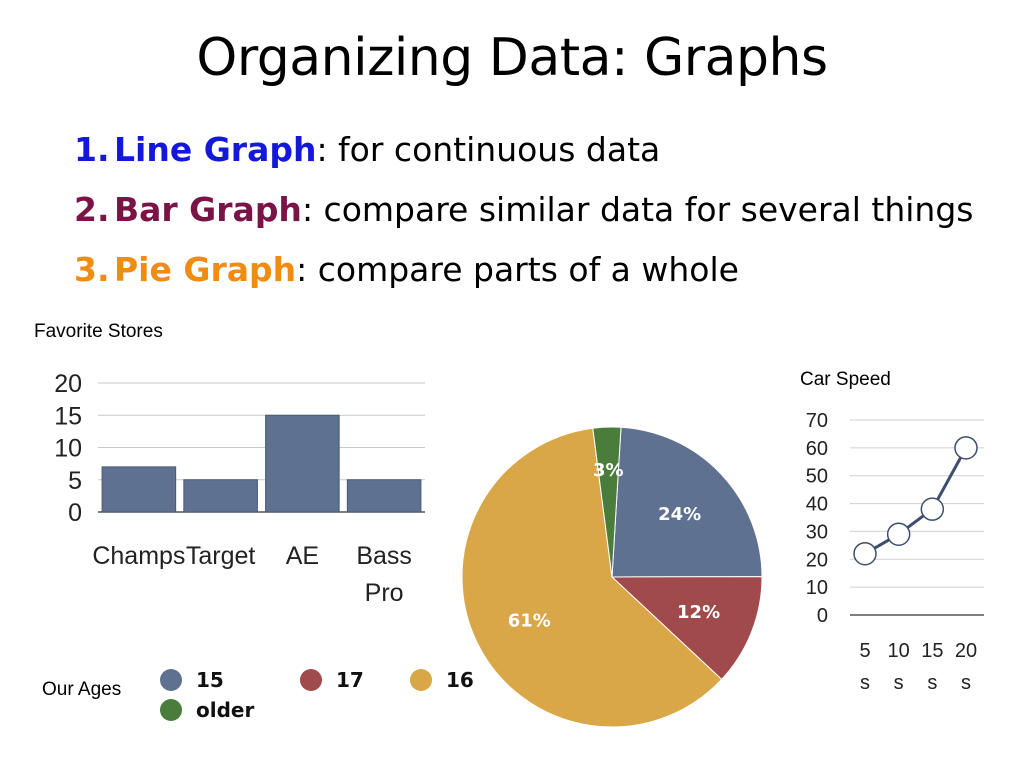  What do you see at coordinates (932, 651) in the screenshot?
I see `x-tick-label: 15` at bounding box center [932, 651].